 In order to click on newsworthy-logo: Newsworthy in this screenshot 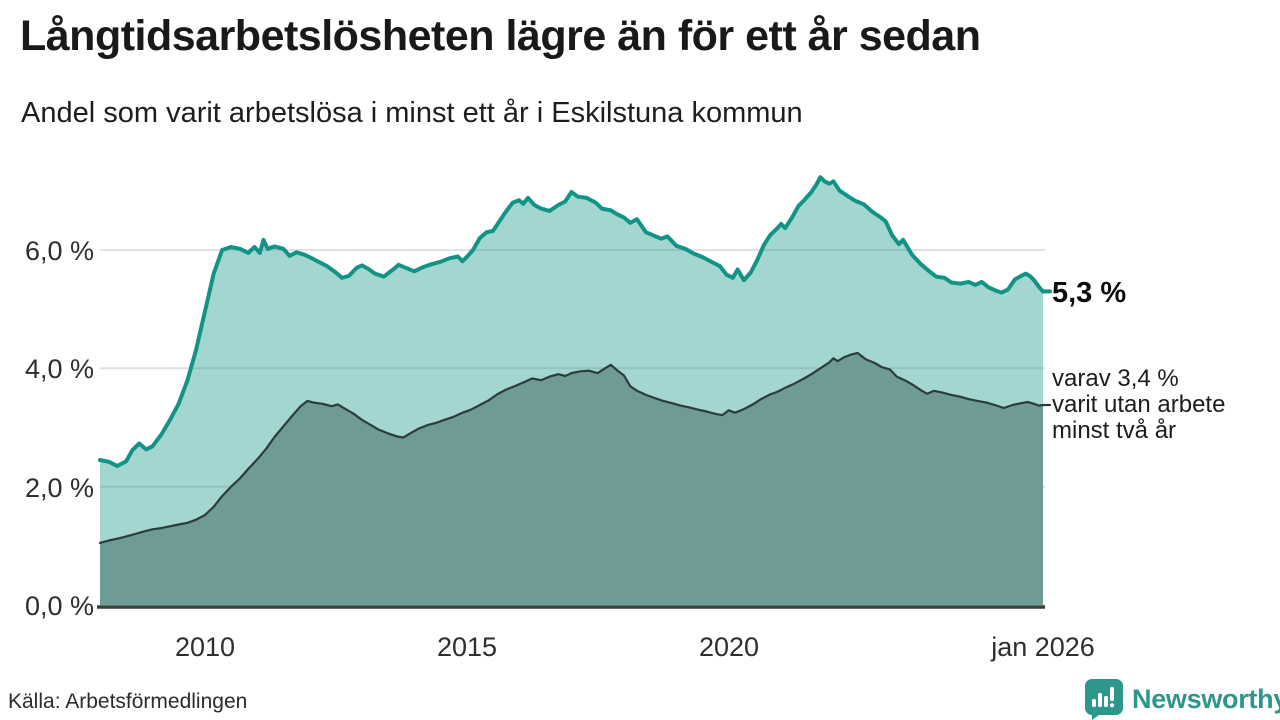, I will do `click(1182, 699)`.